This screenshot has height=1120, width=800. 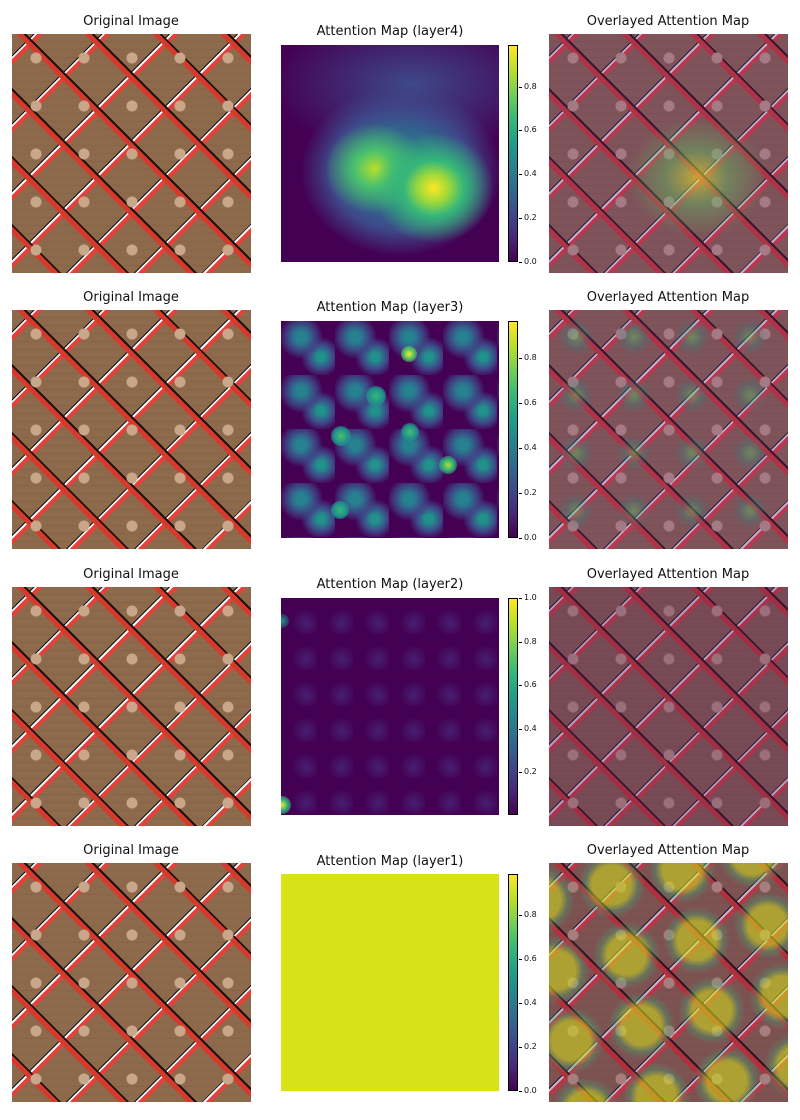 What do you see at coordinates (528, 357) in the screenshot?
I see `row2-tick-4: 0.8` at bounding box center [528, 357].